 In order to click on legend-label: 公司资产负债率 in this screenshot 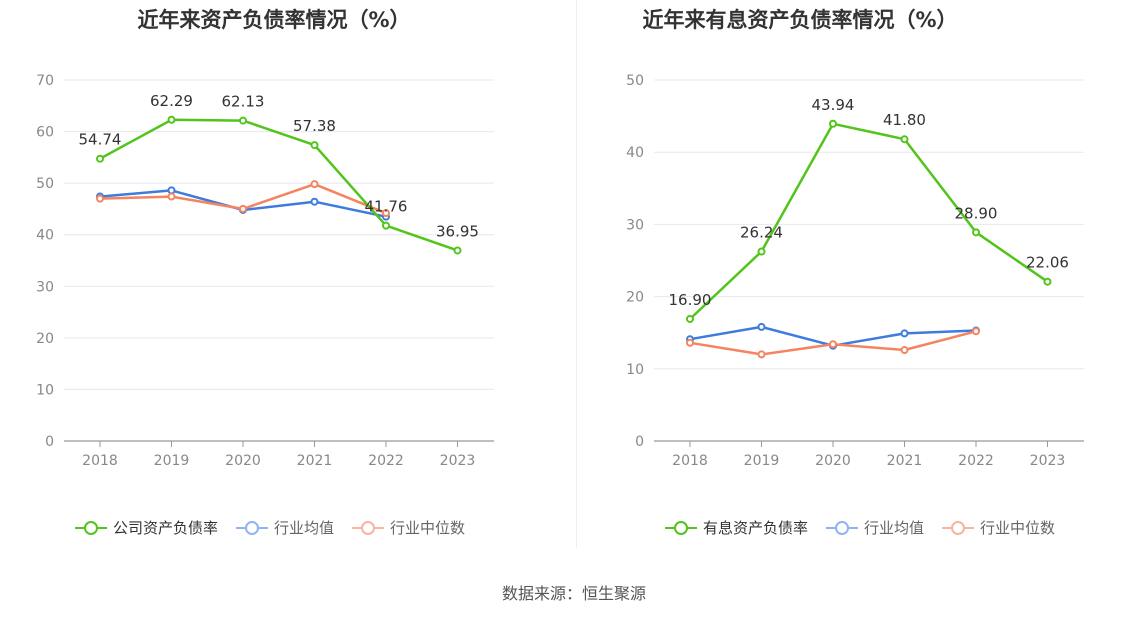, I will do `click(166, 528)`.